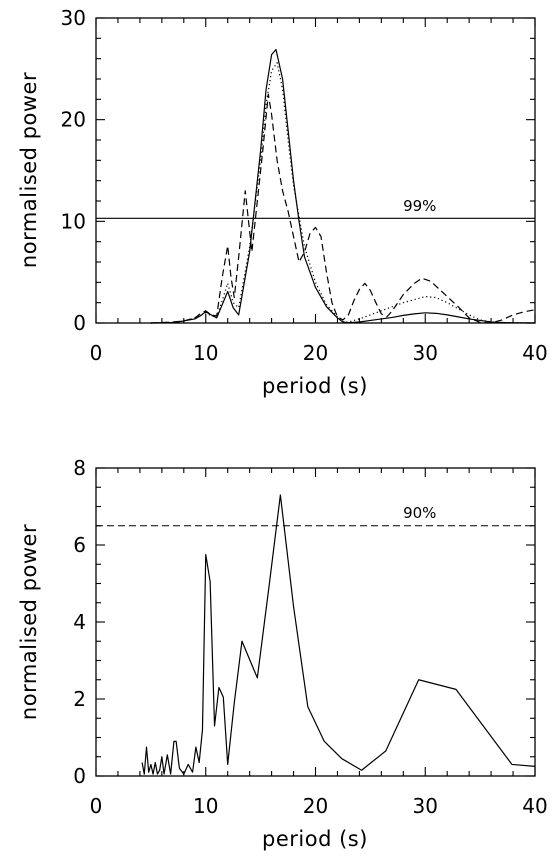 The image size is (552, 857). I want to click on bottom-x-tick-label: 20, so click(315, 806).